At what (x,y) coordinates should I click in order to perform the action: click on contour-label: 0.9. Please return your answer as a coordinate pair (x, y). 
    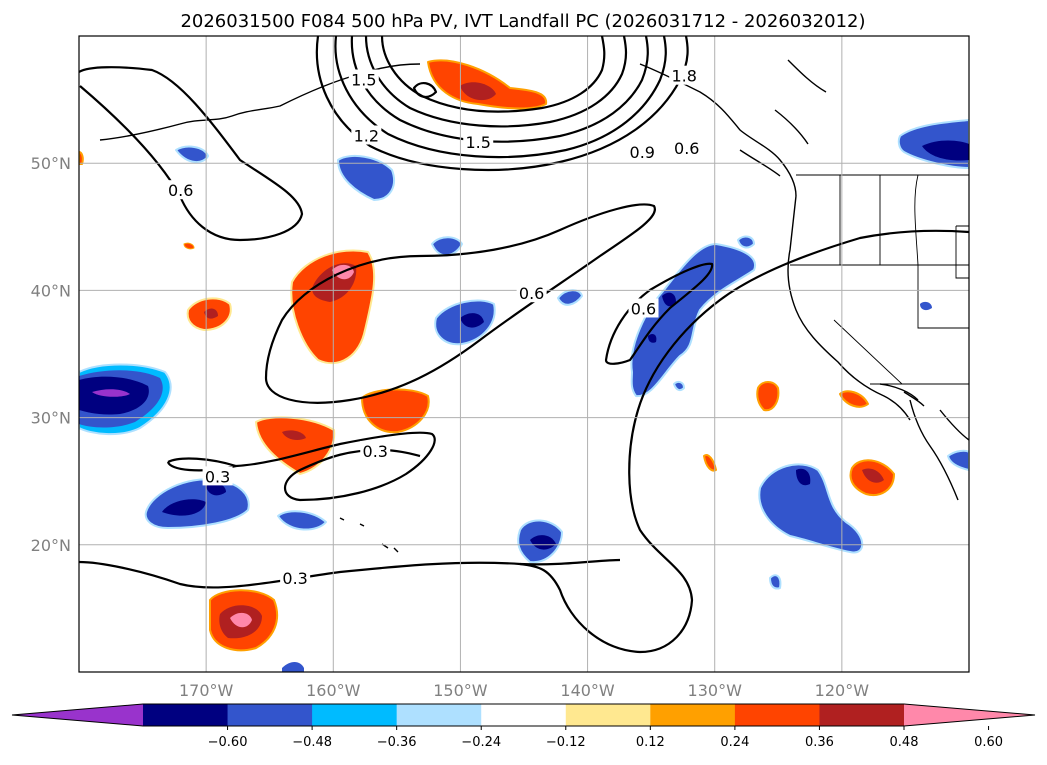
    Looking at the image, I should click on (642, 152).